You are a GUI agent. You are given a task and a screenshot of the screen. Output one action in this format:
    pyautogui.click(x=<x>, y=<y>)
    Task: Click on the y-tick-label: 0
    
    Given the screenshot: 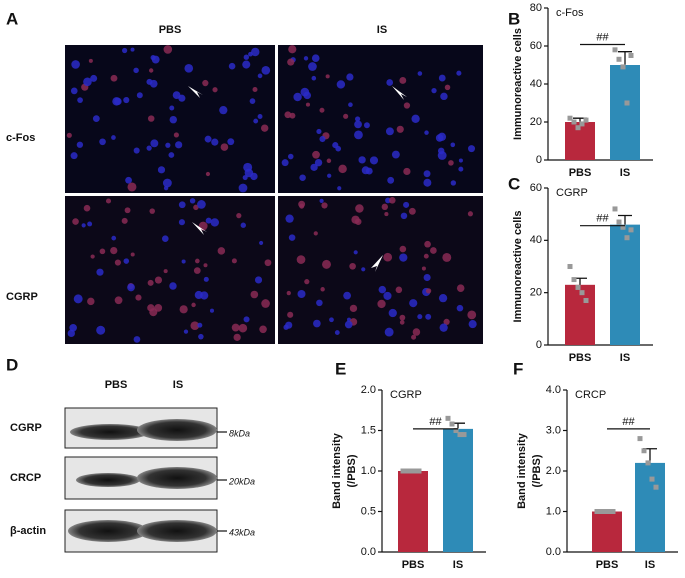 What is the action you would take?
    pyautogui.click(x=539, y=345)
    